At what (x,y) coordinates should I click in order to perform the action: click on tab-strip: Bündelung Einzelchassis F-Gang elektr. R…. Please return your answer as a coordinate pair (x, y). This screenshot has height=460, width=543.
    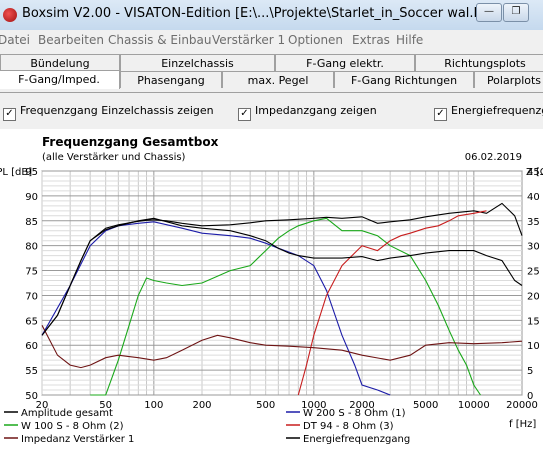
    Looking at the image, I should click on (271, 71).